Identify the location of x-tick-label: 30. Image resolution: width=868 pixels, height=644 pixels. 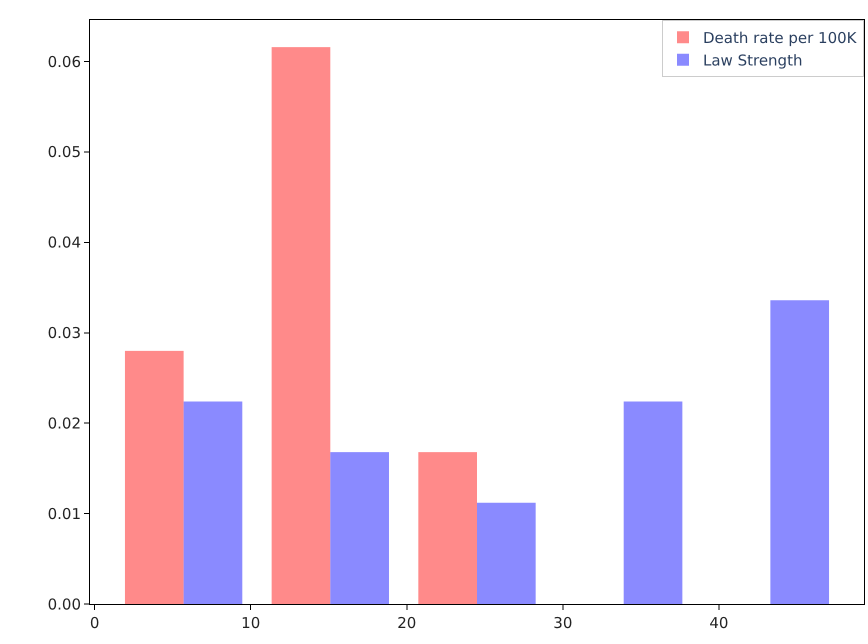
(562, 623).